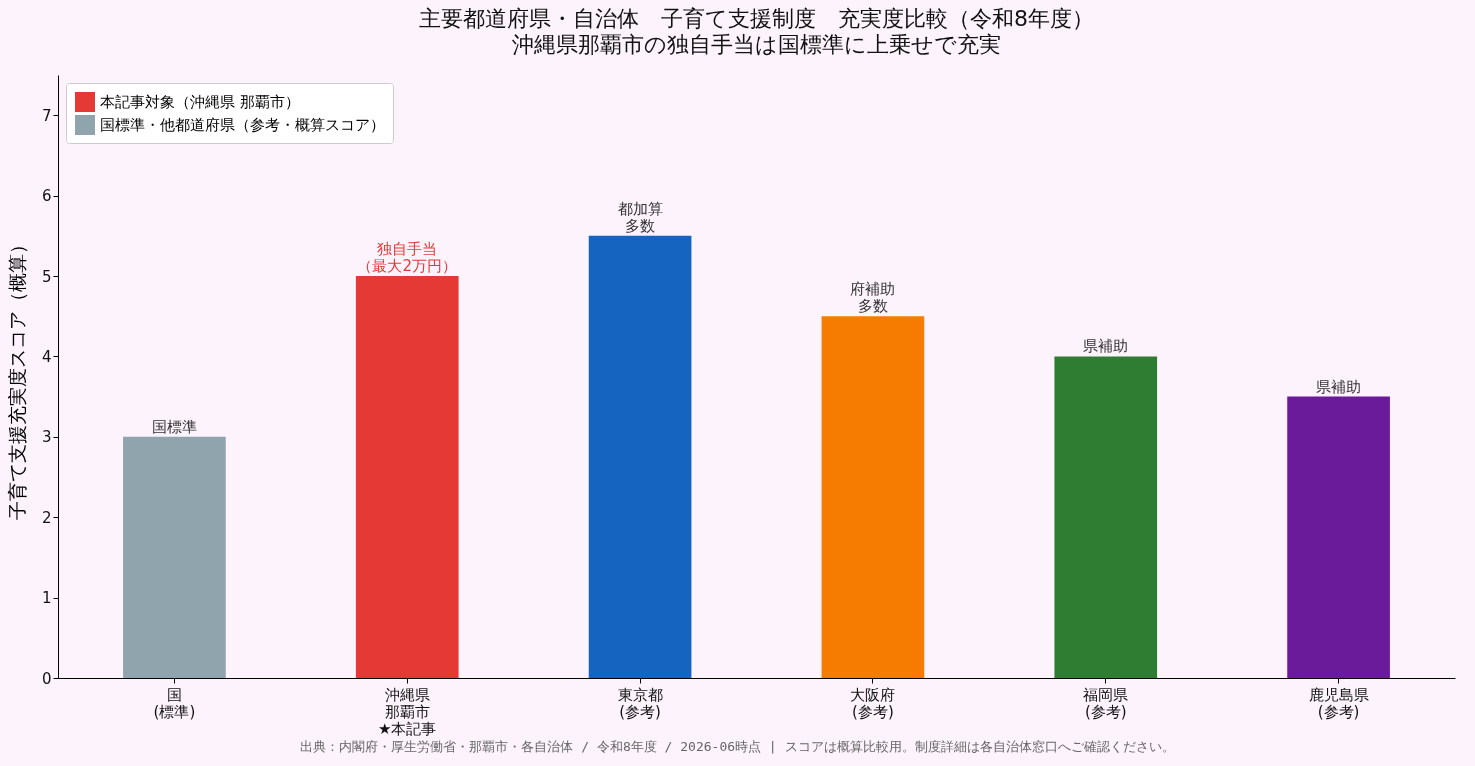  What do you see at coordinates (873, 298) in the screenshot?
I see `text: 府補助多数` at bounding box center [873, 298].